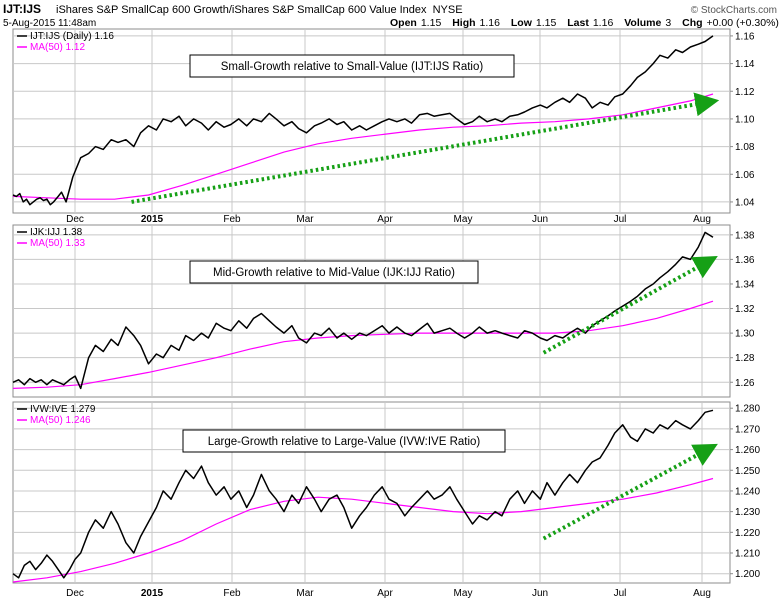 Image resolution: width=780 pixels, height=600 pixels. What do you see at coordinates (745, 36) in the screenshot?
I see `y-tick-label: 1.16` at bounding box center [745, 36].